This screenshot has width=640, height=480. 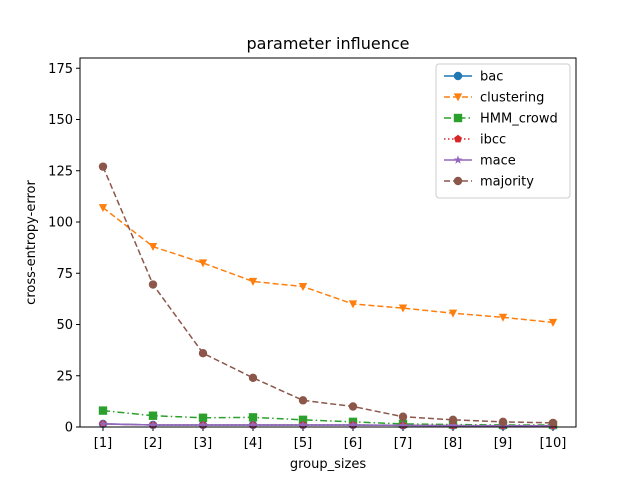 I want to click on legend-label: ibcc, so click(x=493, y=140).